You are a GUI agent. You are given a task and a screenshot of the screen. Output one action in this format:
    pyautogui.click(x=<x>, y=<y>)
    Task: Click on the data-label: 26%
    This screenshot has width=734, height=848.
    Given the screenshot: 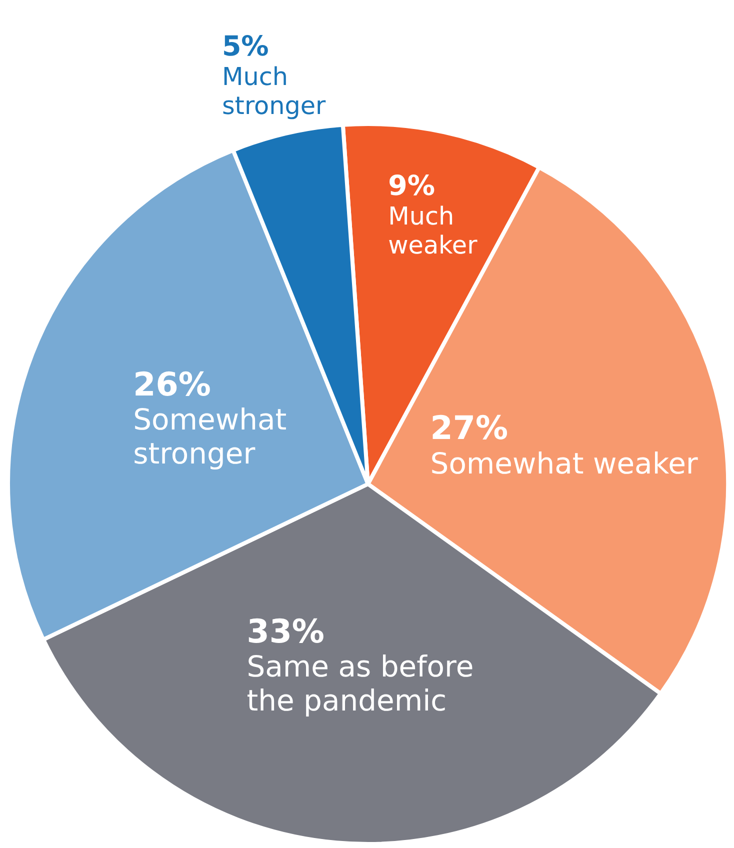 What is the action you would take?
    pyautogui.click(x=172, y=384)
    